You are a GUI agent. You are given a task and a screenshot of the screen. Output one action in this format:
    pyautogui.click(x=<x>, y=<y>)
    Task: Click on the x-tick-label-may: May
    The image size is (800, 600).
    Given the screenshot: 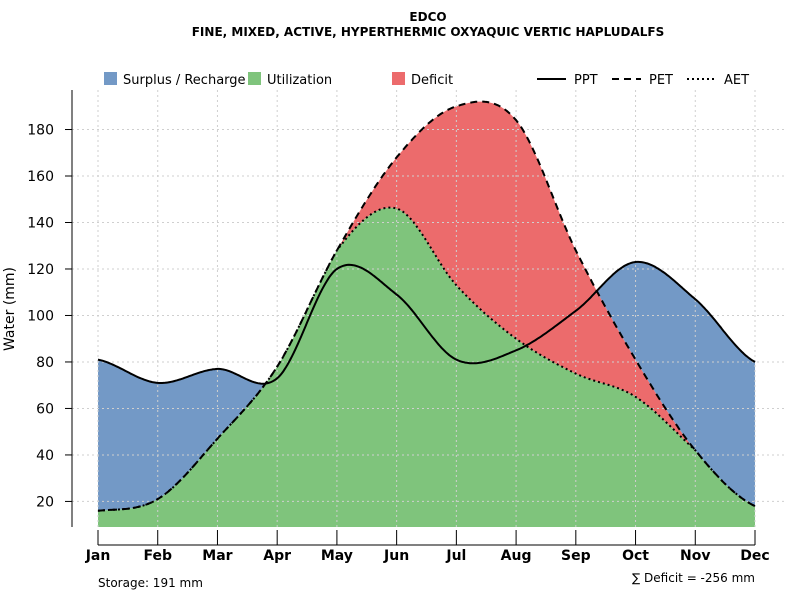 What is the action you would take?
    pyautogui.click(x=337, y=556)
    